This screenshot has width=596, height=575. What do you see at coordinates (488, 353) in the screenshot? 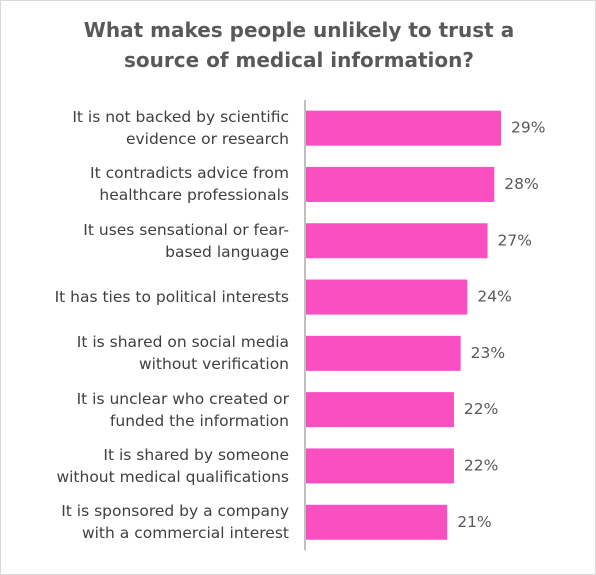
I see `value-label: 23%` at bounding box center [488, 353].